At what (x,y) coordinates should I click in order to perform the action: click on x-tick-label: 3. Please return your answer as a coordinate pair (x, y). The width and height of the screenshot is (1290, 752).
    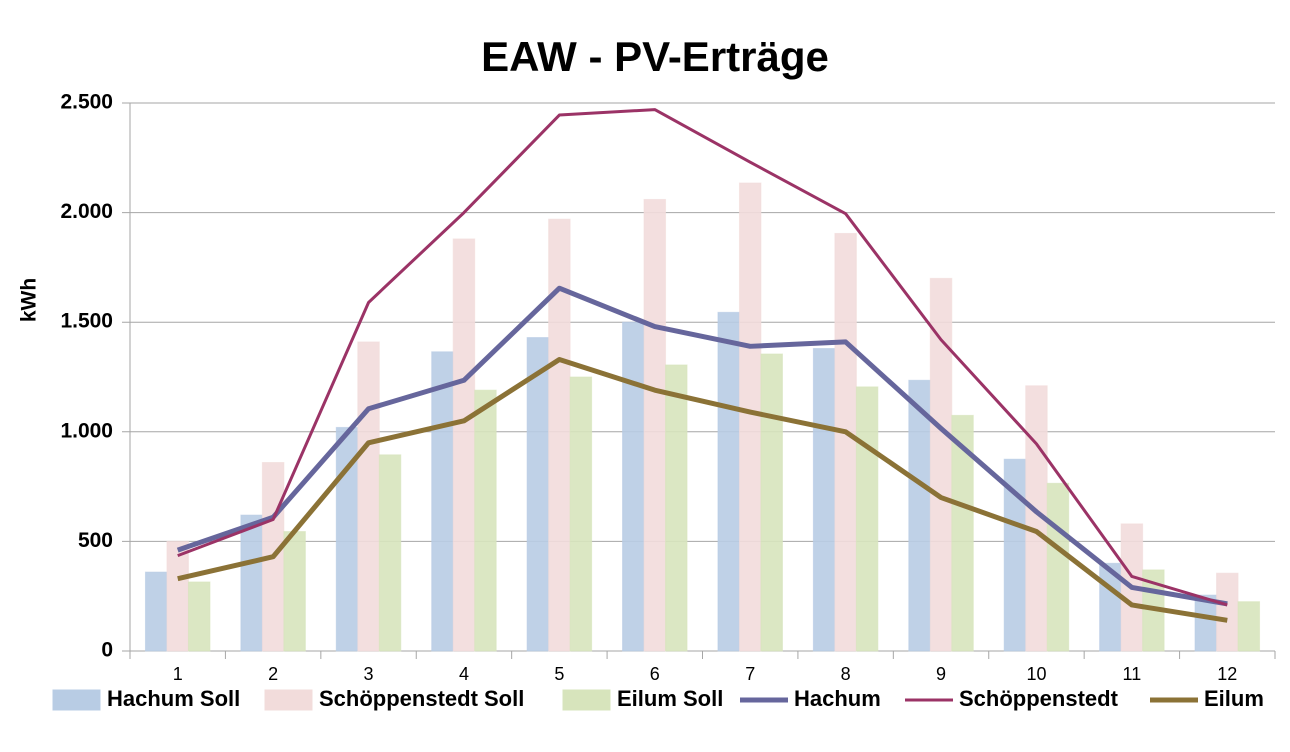
    Looking at the image, I should click on (369, 674).